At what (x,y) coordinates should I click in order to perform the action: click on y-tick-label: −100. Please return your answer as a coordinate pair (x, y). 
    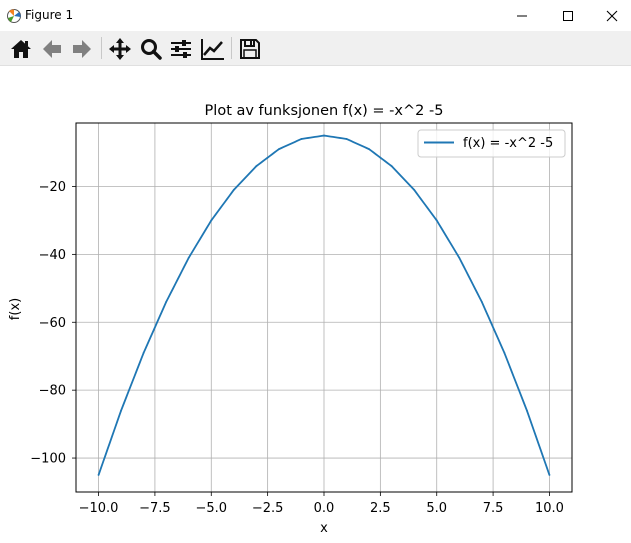
    Looking at the image, I should click on (48, 459).